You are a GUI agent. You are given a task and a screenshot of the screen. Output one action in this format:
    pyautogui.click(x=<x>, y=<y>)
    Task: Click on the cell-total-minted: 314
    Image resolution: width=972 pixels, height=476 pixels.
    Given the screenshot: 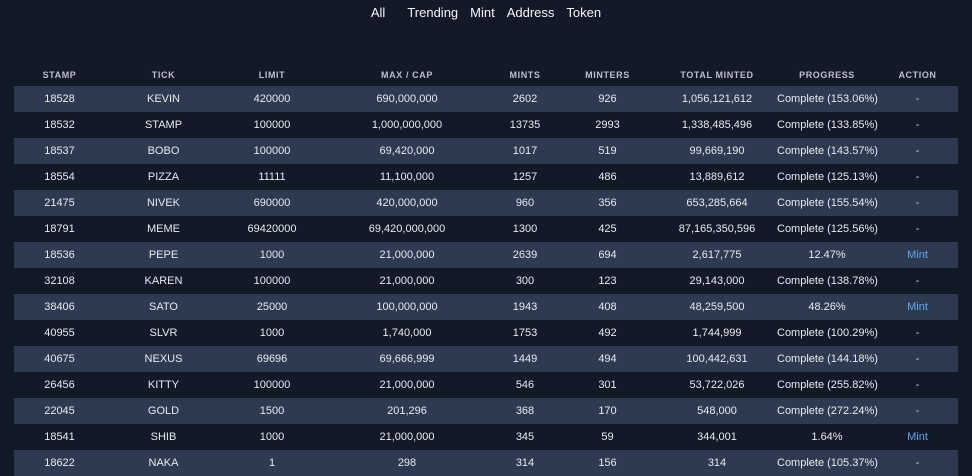 What is the action you would take?
    pyautogui.click(x=717, y=463)
    